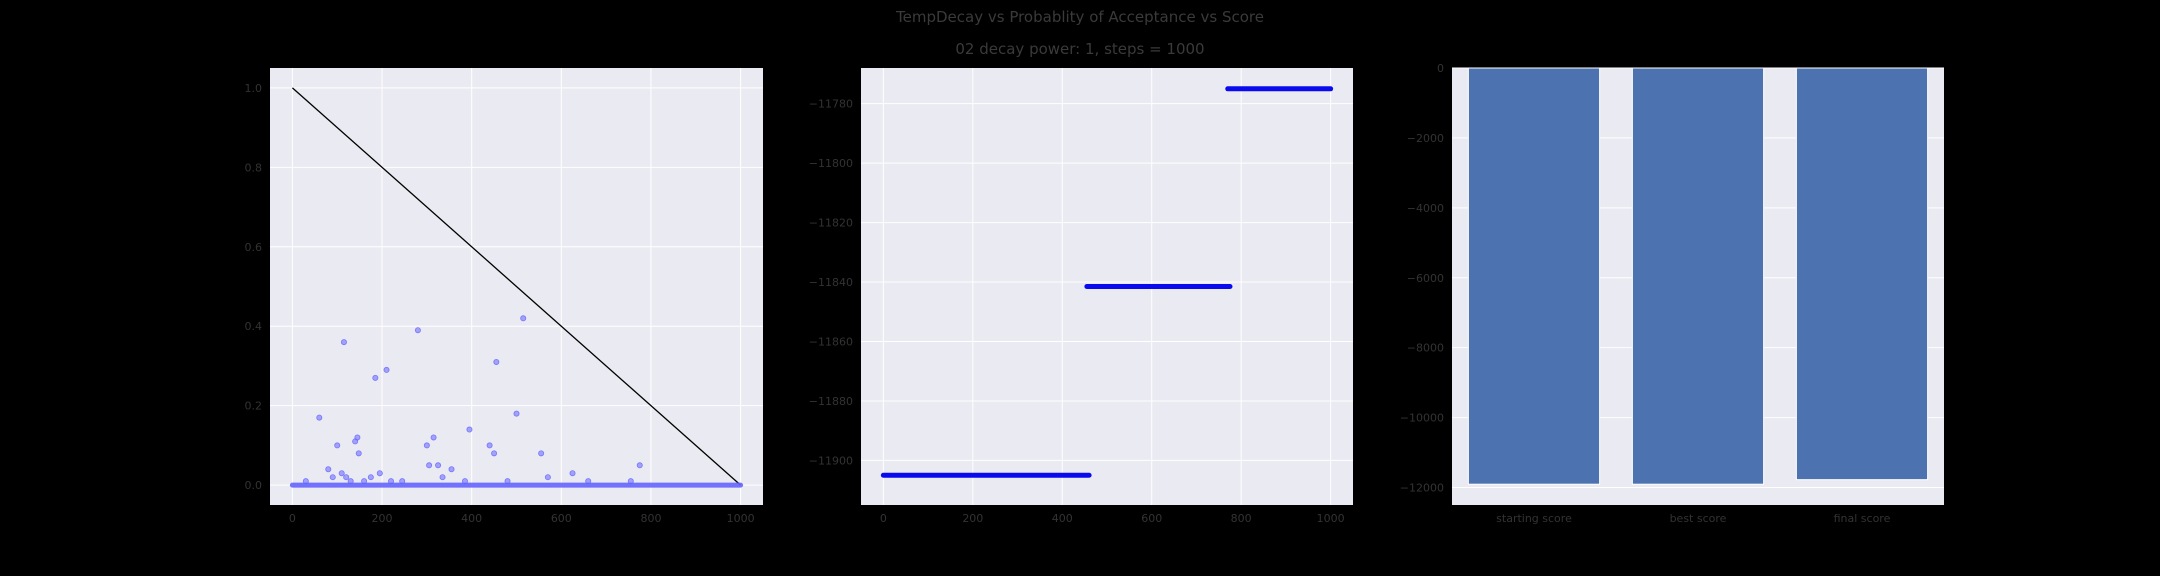 The height and width of the screenshot is (576, 2160). What do you see at coordinates (1425, 348) in the screenshot?
I see `y-tick-label: −8000` at bounding box center [1425, 348].